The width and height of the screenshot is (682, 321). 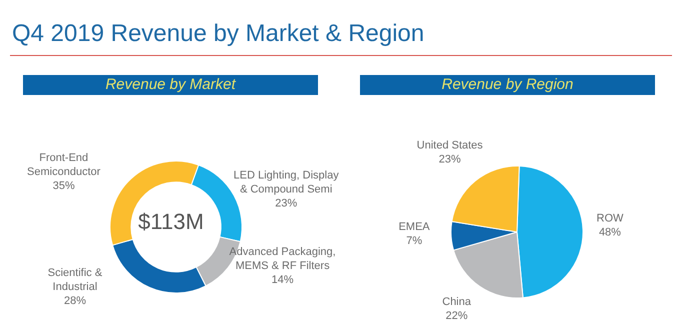 What do you see at coordinates (610, 232) in the screenshot?
I see `data-label: 48%` at bounding box center [610, 232].